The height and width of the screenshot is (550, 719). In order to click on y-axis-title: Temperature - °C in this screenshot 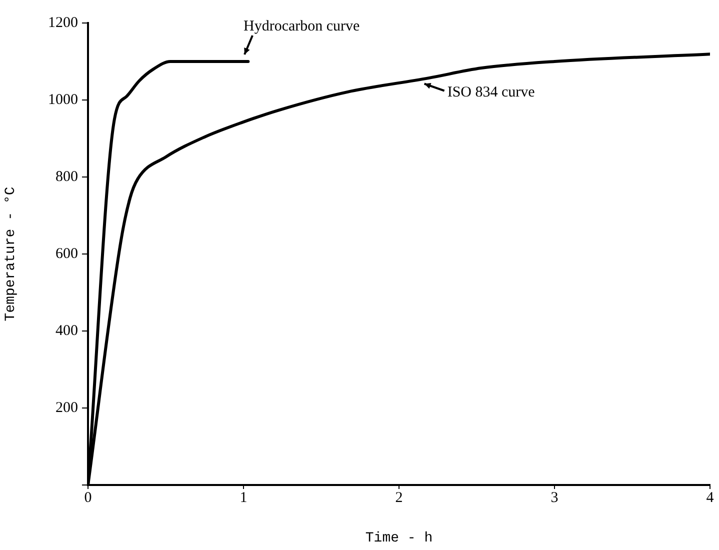, I will do `click(11, 254)`.